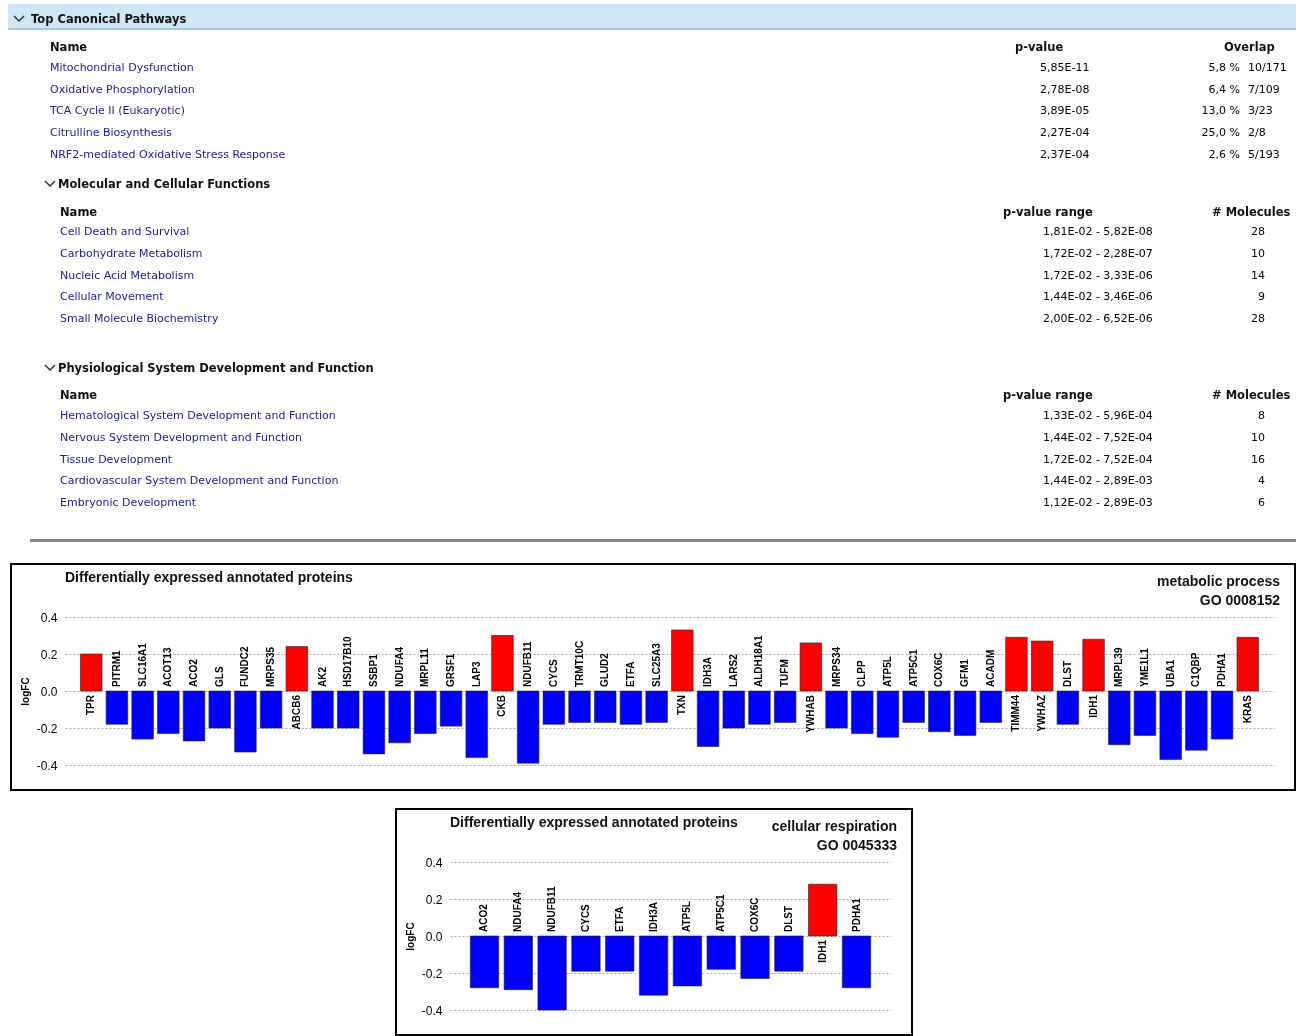 This screenshot has width=1300, height=1036. What do you see at coordinates (47, 728) in the screenshot?
I see `y-tick-label: -0.2` at bounding box center [47, 728].